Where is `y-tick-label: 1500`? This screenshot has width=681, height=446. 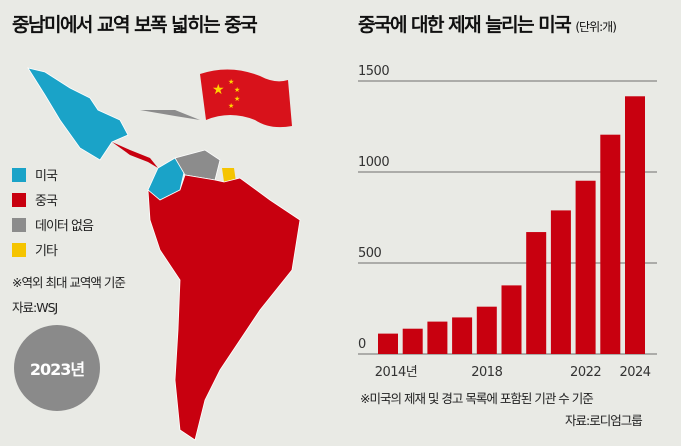 y-tick-label: 1500 is located at coordinates (373, 71).